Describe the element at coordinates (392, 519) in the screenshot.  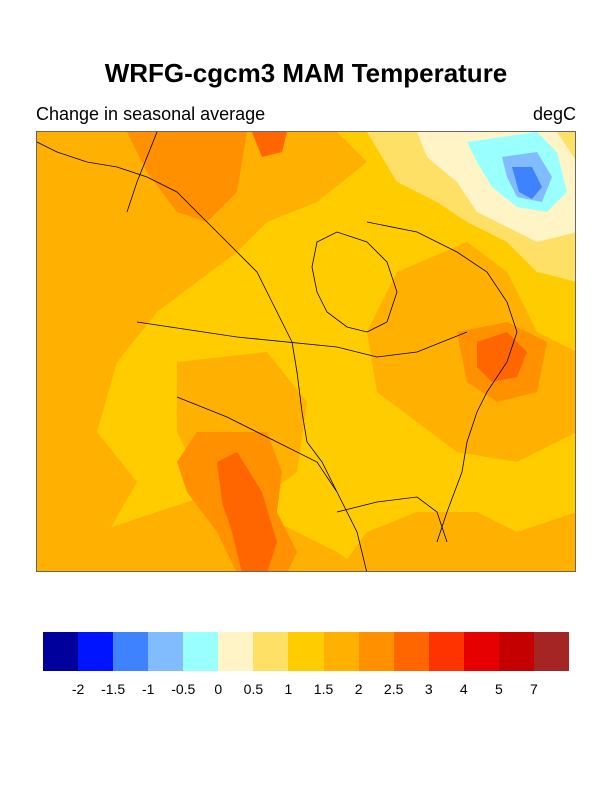
I see `coastline-gulf` at that location.